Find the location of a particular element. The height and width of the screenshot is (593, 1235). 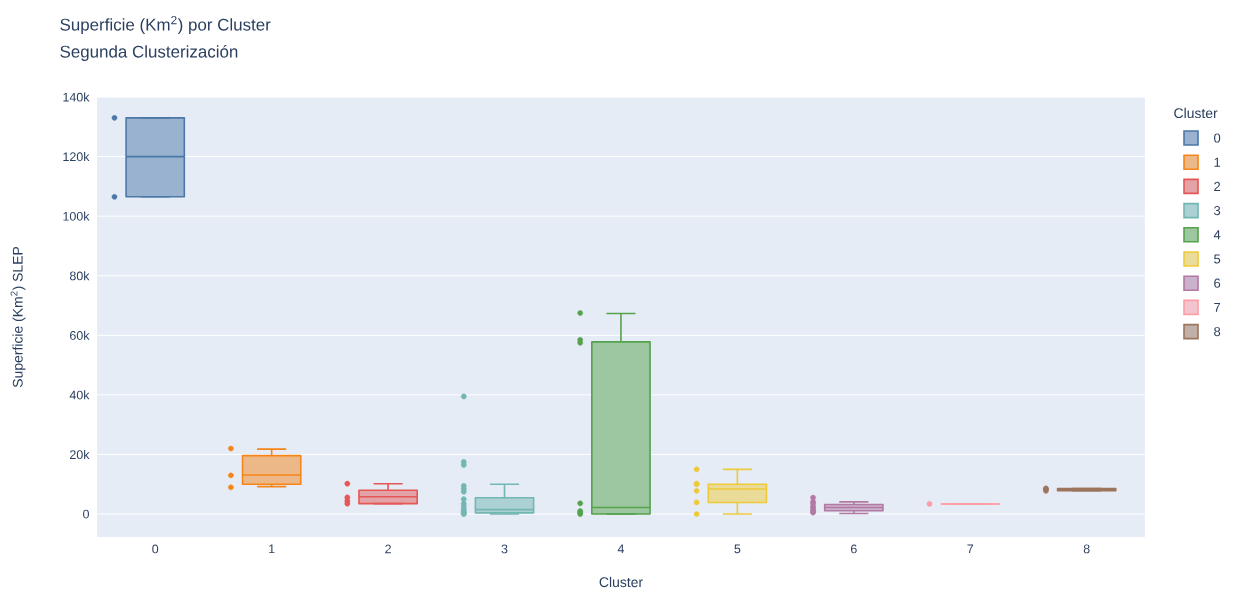

x-tick-label: 8 is located at coordinates (1086, 549).